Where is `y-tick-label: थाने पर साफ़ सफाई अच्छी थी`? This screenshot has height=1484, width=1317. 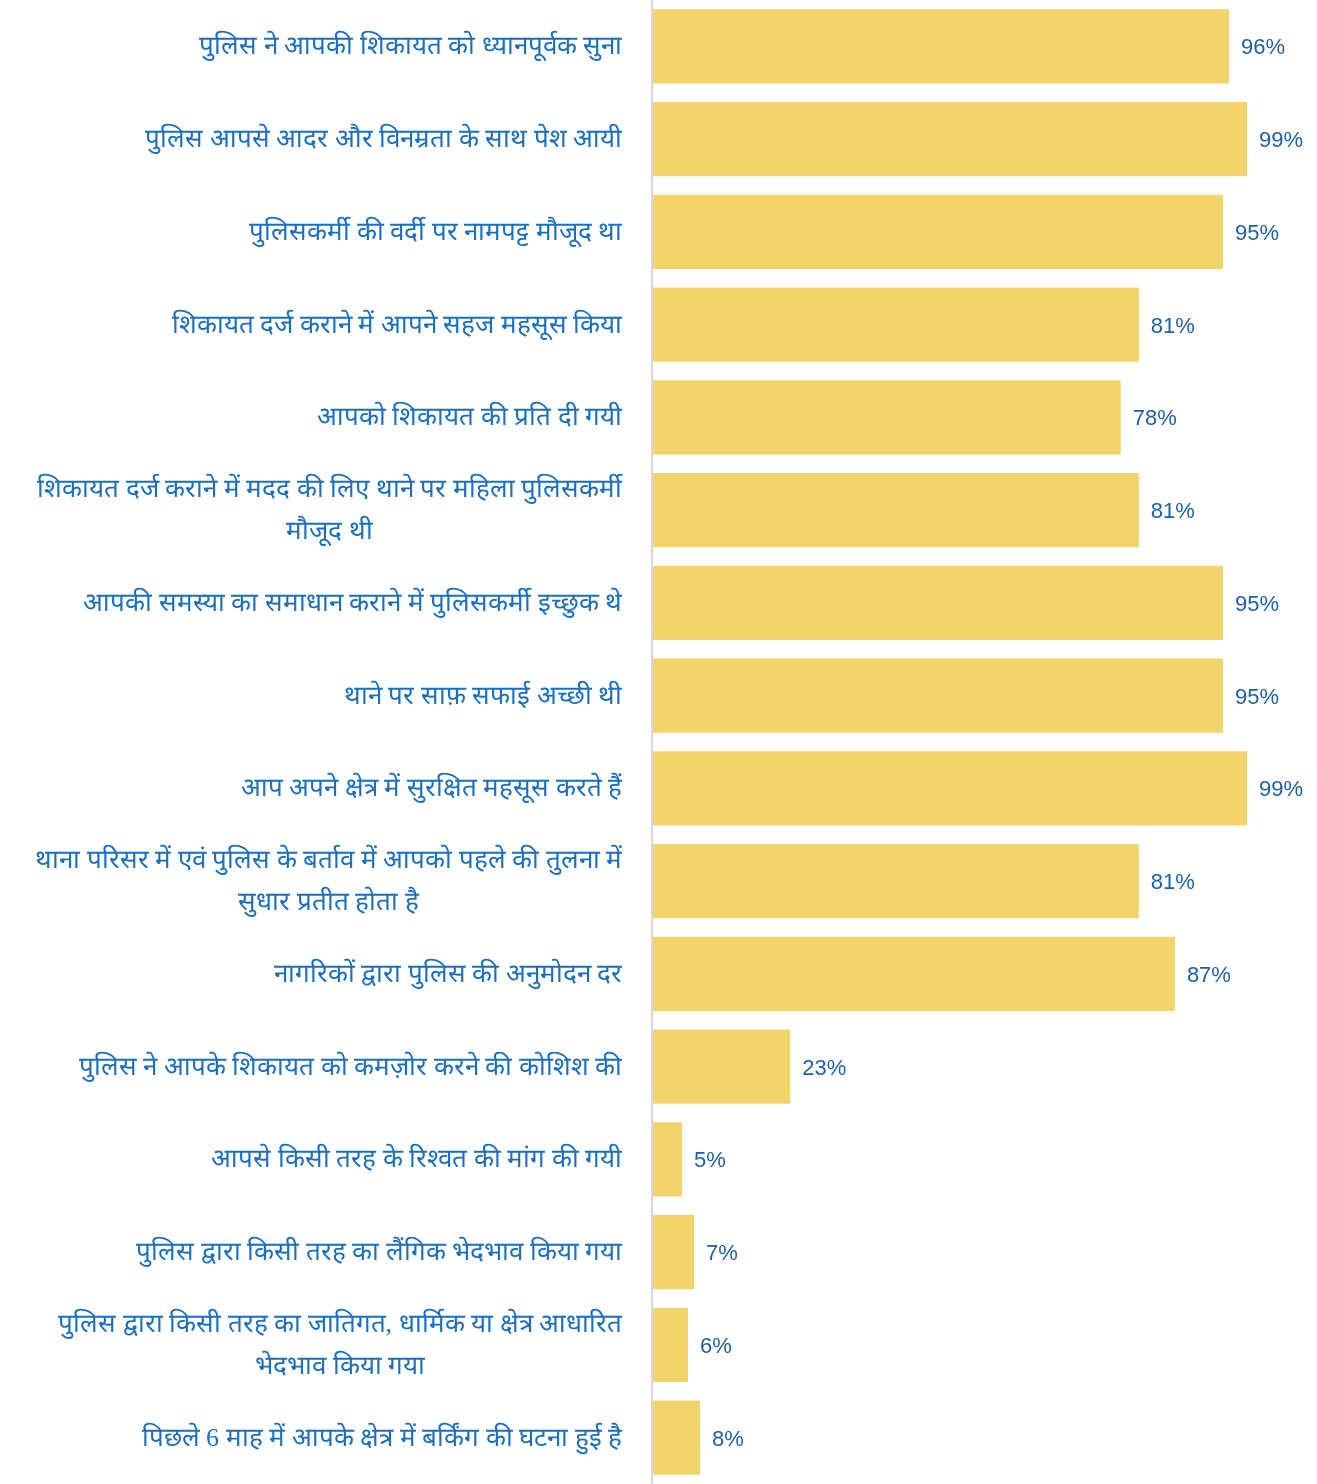
y-tick-label: थाने पर साफ़ सफाई अच्छी थी is located at coordinates (483, 694).